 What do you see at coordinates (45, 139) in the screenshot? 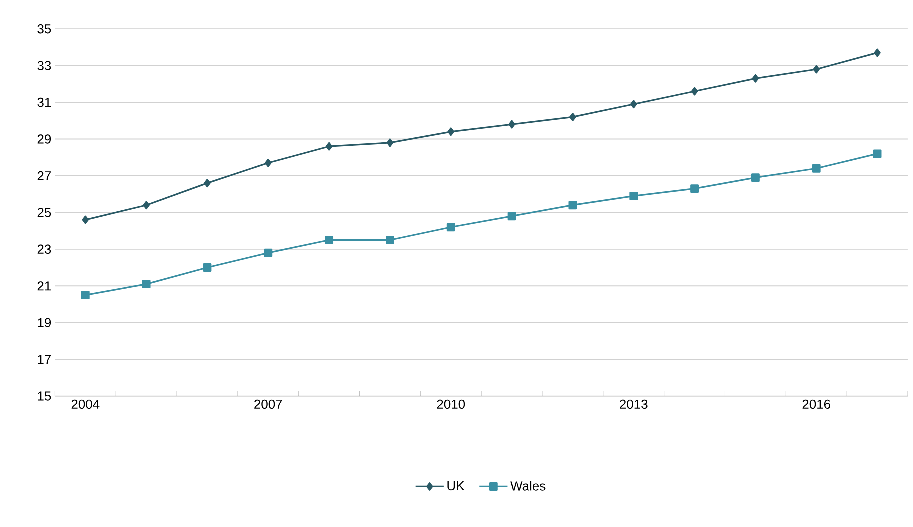
I see `y-tick-label: 29` at bounding box center [45, 139].